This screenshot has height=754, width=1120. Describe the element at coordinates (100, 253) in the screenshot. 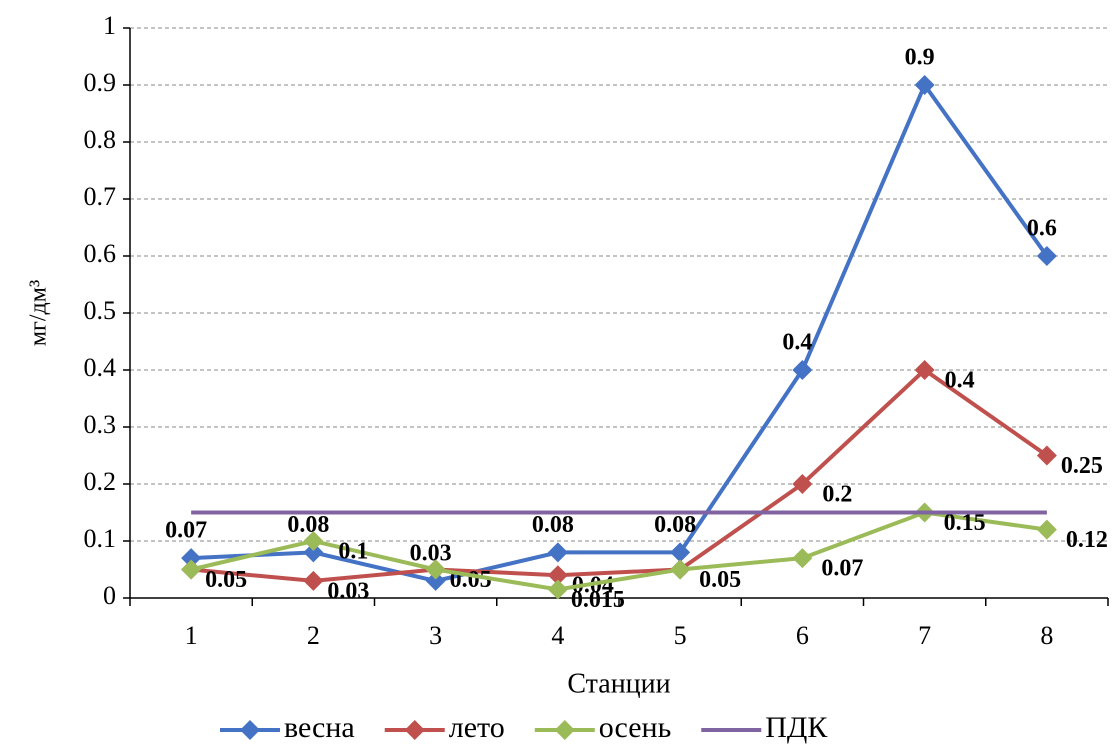

I see `y-tick-label: 0.6` at that location.